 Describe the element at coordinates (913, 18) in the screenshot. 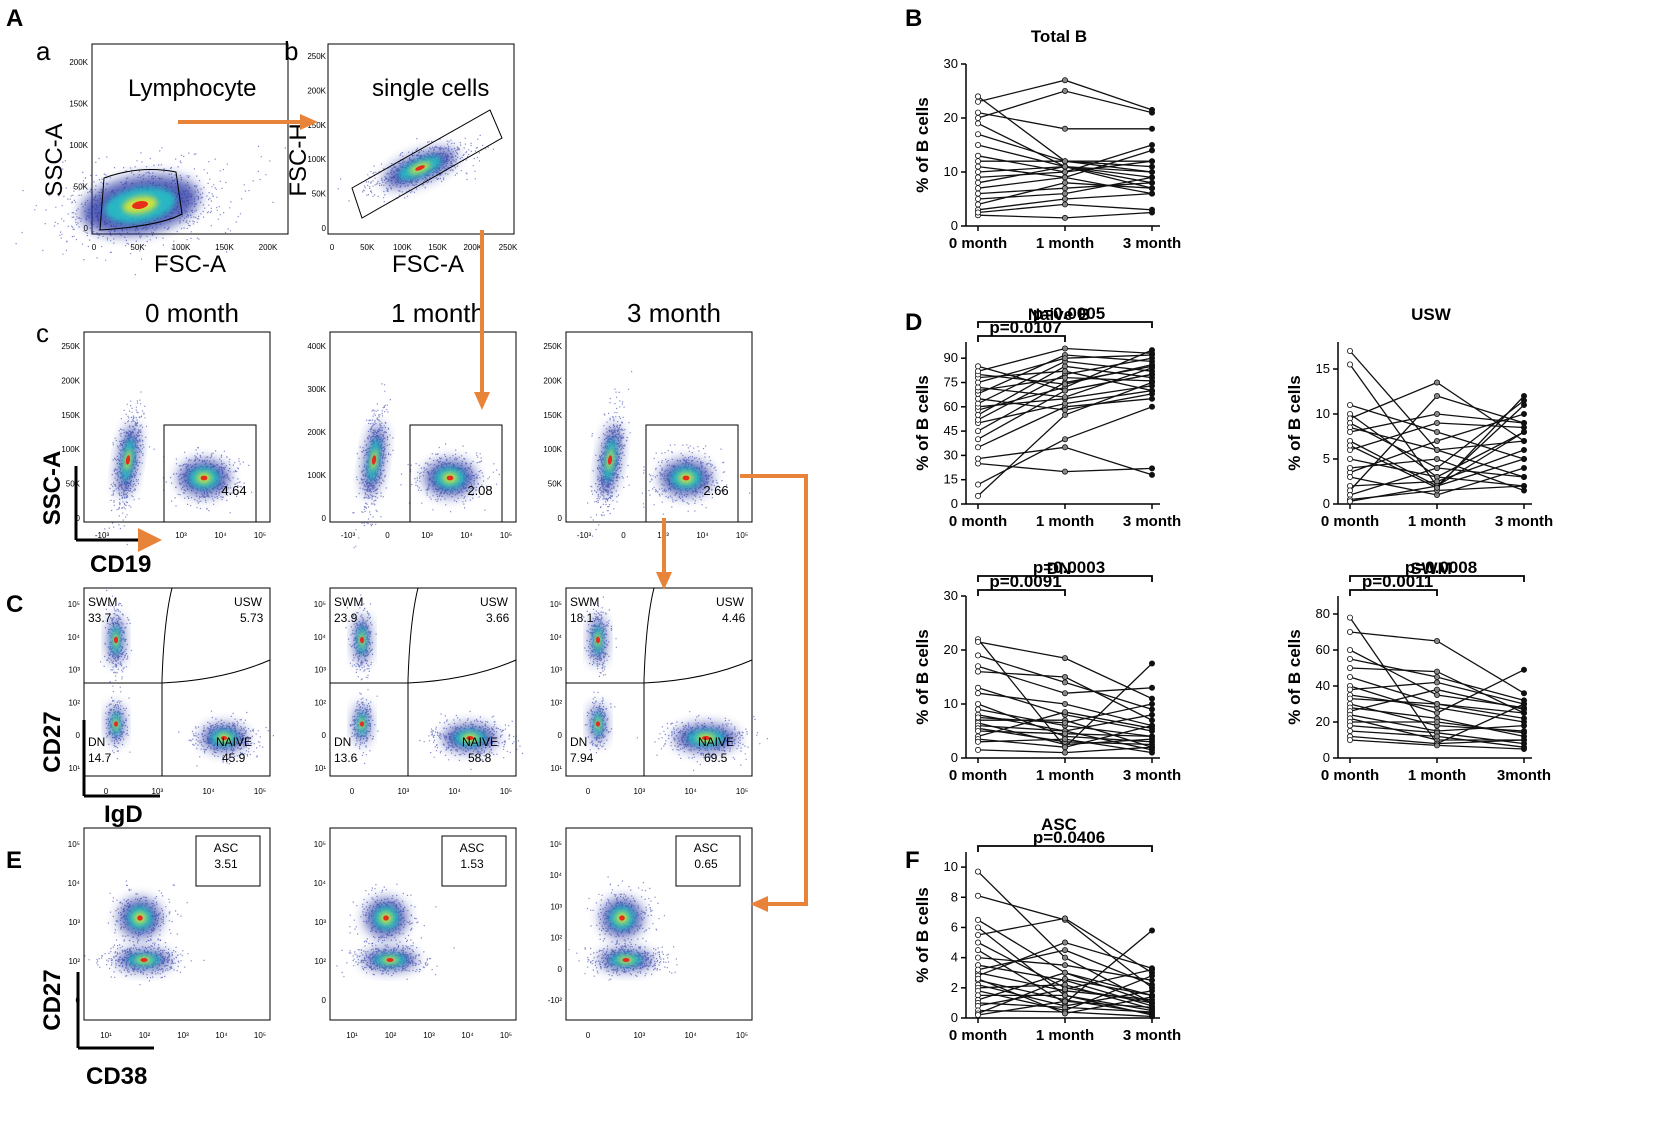

I see `panel-label-b: B` at that location.